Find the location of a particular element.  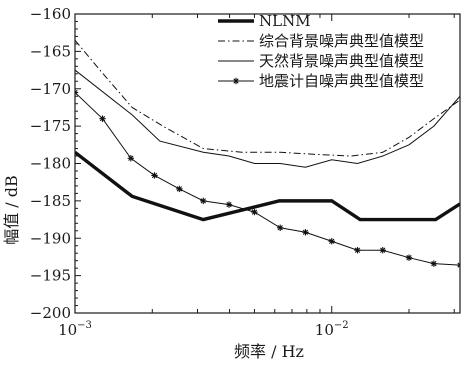

legend-label: NLNM is located at coordinates (285, 21).